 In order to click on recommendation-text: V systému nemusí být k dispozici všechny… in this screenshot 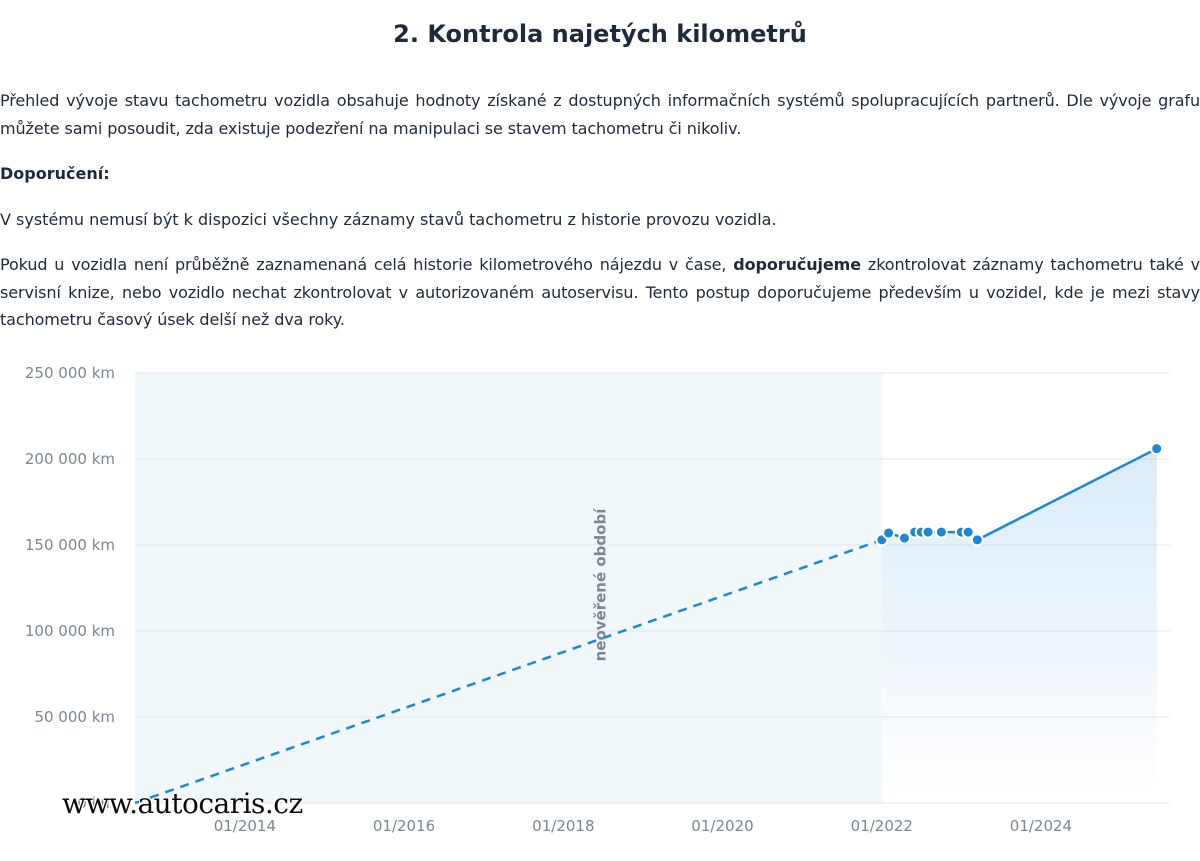, I will do `click(388, 219)`.